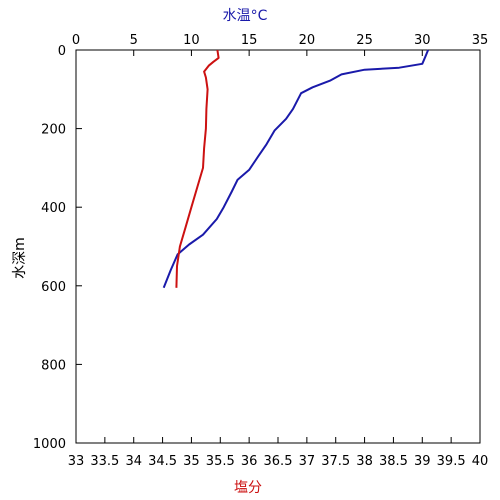  Describe the element at coordinates (162, 461) in the screenshot. I see `bottom-tick-label: 34.5` at that location.